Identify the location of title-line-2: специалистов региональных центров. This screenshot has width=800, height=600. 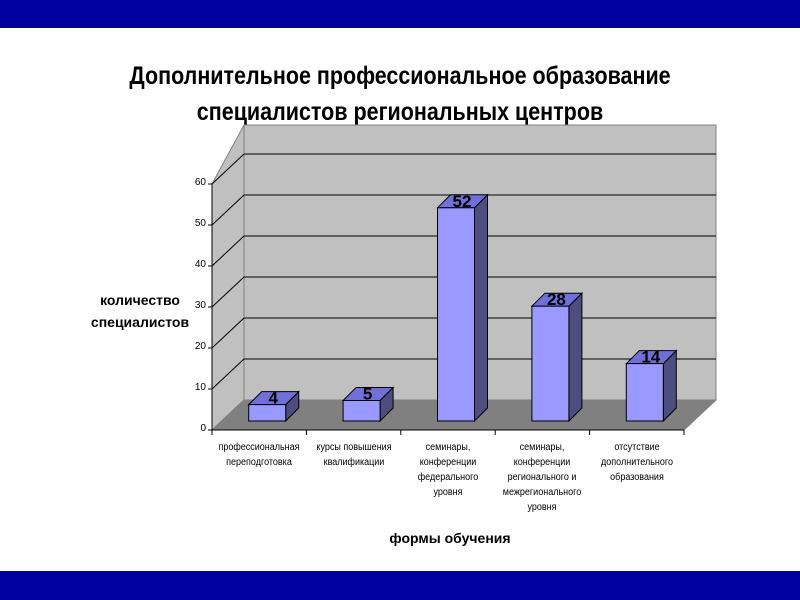
(400, 112).